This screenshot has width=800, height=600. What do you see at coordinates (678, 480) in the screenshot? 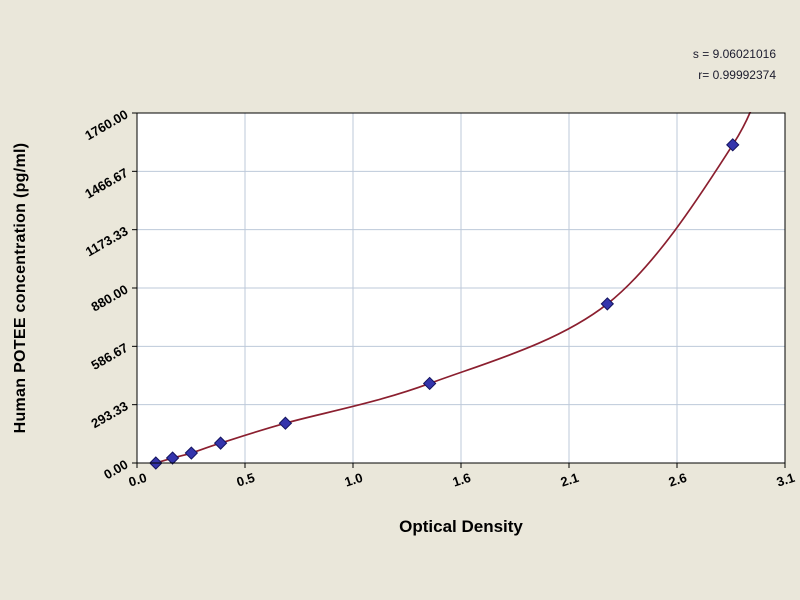
I see `x-tick-label: 2.6` at bounding box center [678, 480].